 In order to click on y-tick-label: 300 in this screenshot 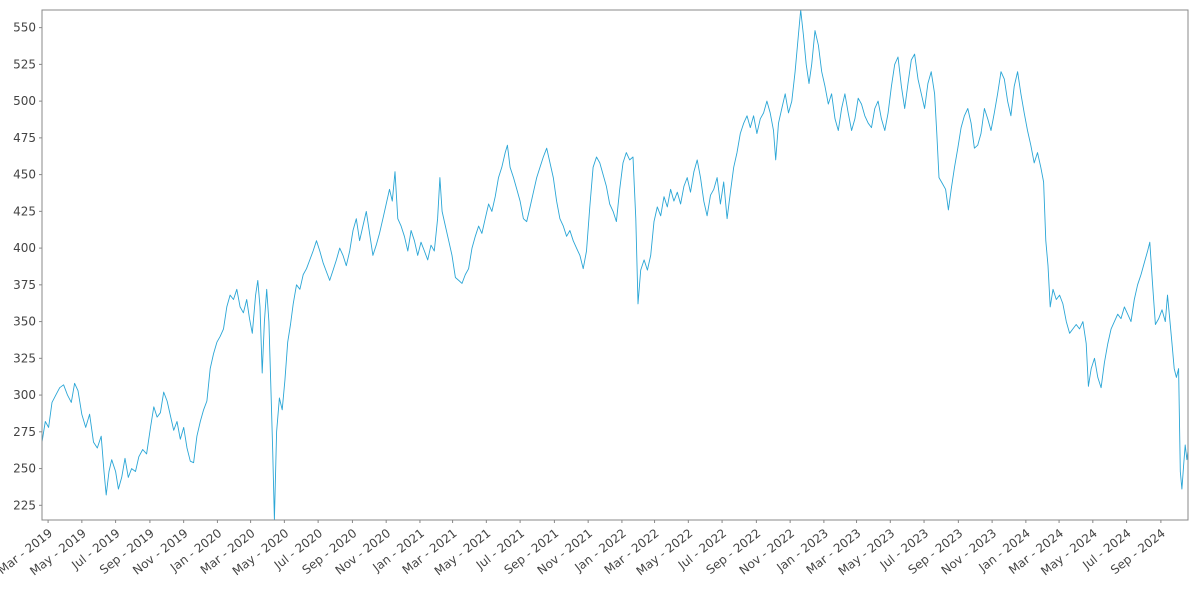, I will do `click(24, 395)`.